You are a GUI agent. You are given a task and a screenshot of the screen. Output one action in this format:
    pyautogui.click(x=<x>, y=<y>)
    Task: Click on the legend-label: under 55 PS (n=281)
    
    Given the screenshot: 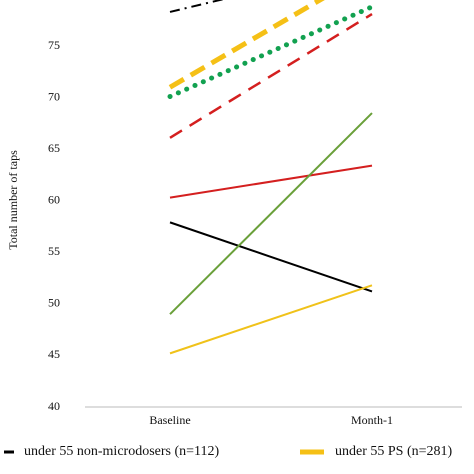 What is the action you would take?
    pyautogui.click(x=394, y=451)
    